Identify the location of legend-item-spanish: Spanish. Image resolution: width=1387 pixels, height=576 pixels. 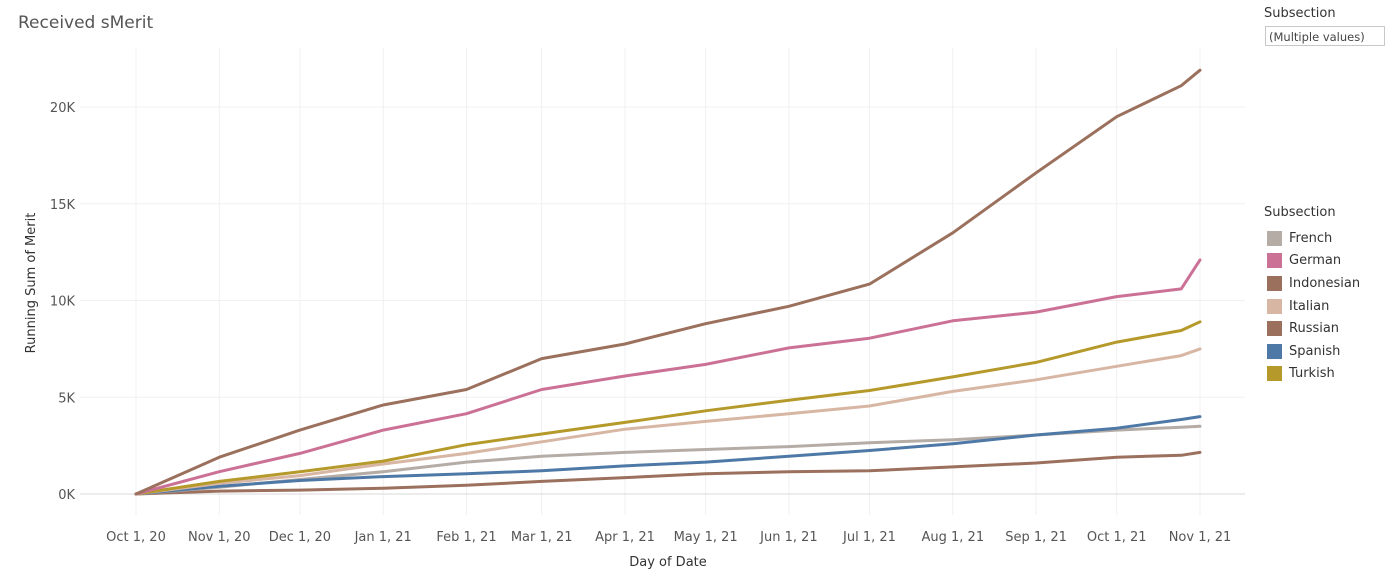
(1313, 351).